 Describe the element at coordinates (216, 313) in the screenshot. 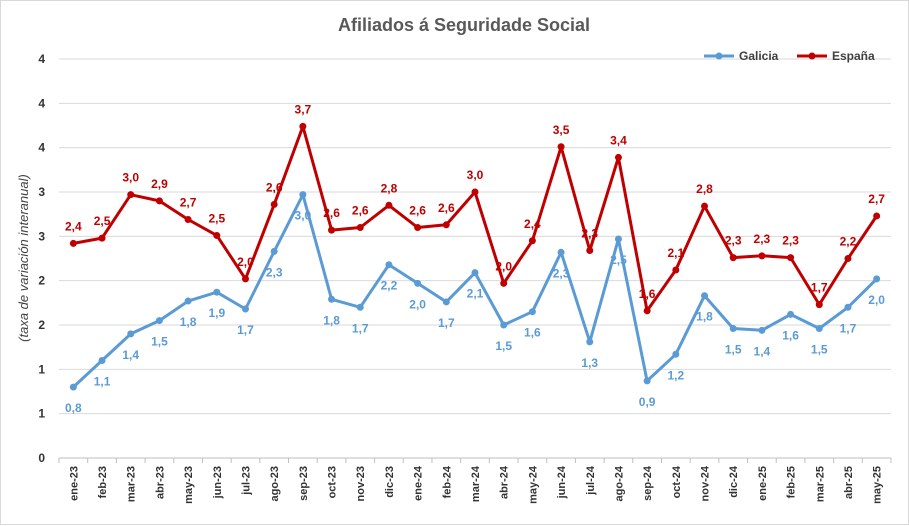

I see `data-label: 1,9` at that location.